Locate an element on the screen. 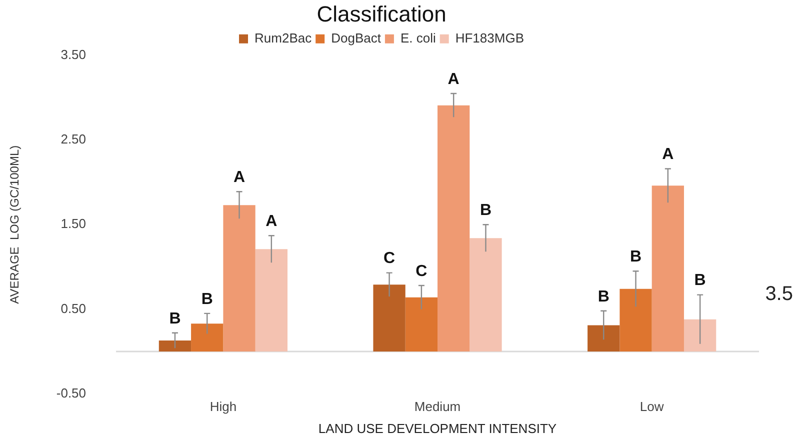 The height and width of the screenshot is (441, 799). x-tick-label: Low is located at coordinates (652, 406).